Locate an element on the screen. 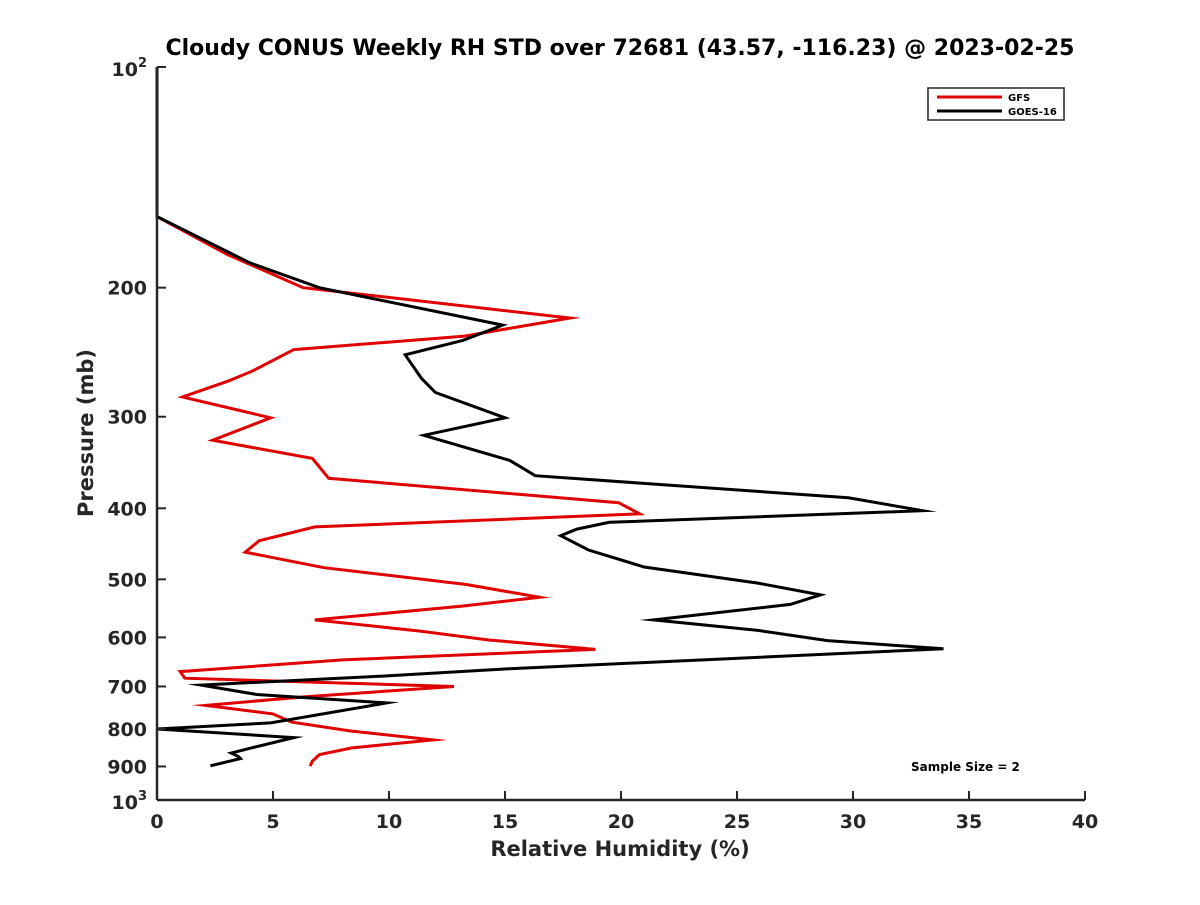 The height and width of the screenshot is (905, 1200). y-tick-label-top: 102 is located at coordinates (130, 68).